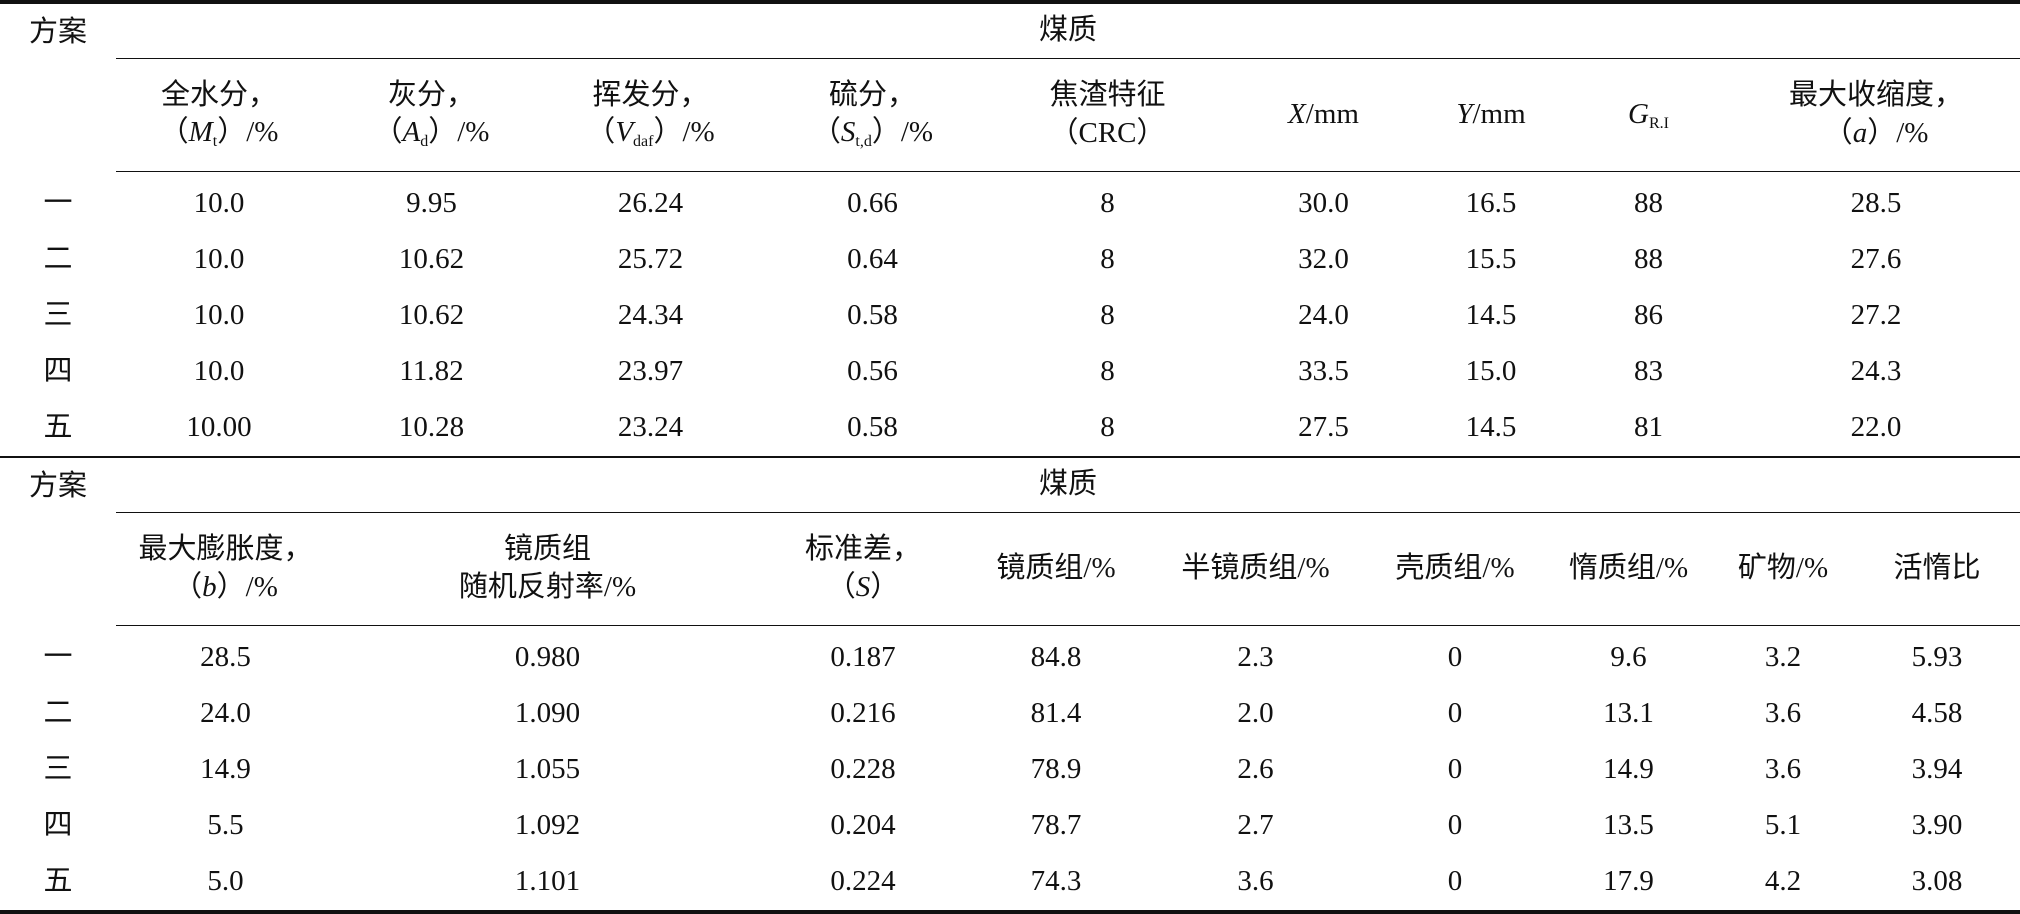 This screenshot has width=2020, height=914. I want to click on cell: 5.93, so click(1937, 657).